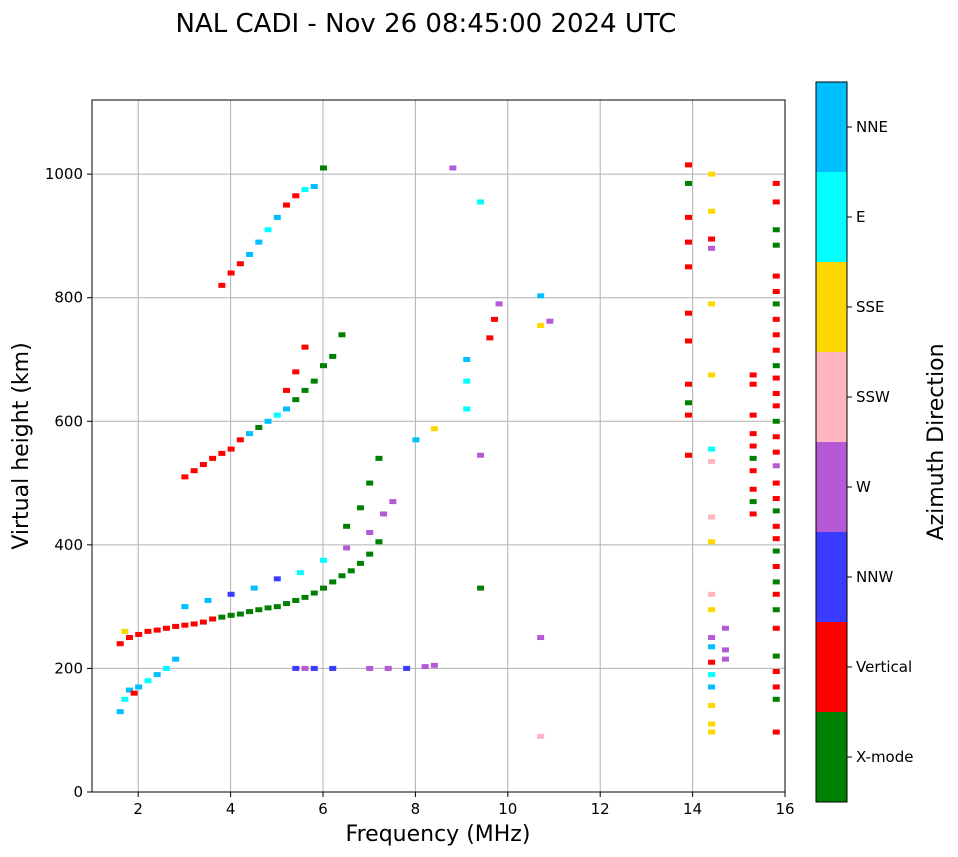 The height and width of the screenshot is (857, 958). Describe the element at coordinates (784, 809) in the screenshot. I see `x-tick-label: 16` at that location.